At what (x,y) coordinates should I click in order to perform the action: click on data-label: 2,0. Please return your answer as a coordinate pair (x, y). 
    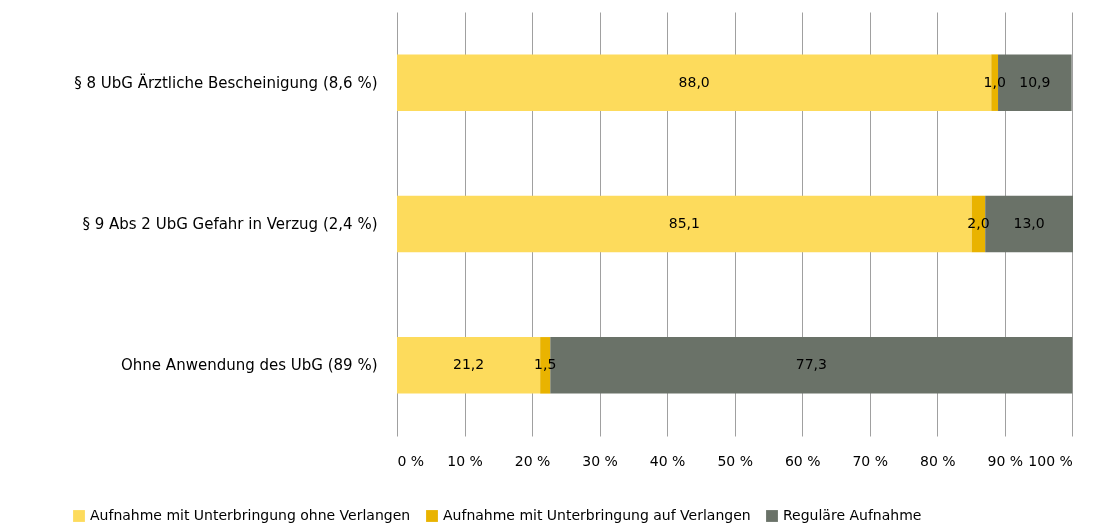
    Looking at the image, I should click on (978, 223).